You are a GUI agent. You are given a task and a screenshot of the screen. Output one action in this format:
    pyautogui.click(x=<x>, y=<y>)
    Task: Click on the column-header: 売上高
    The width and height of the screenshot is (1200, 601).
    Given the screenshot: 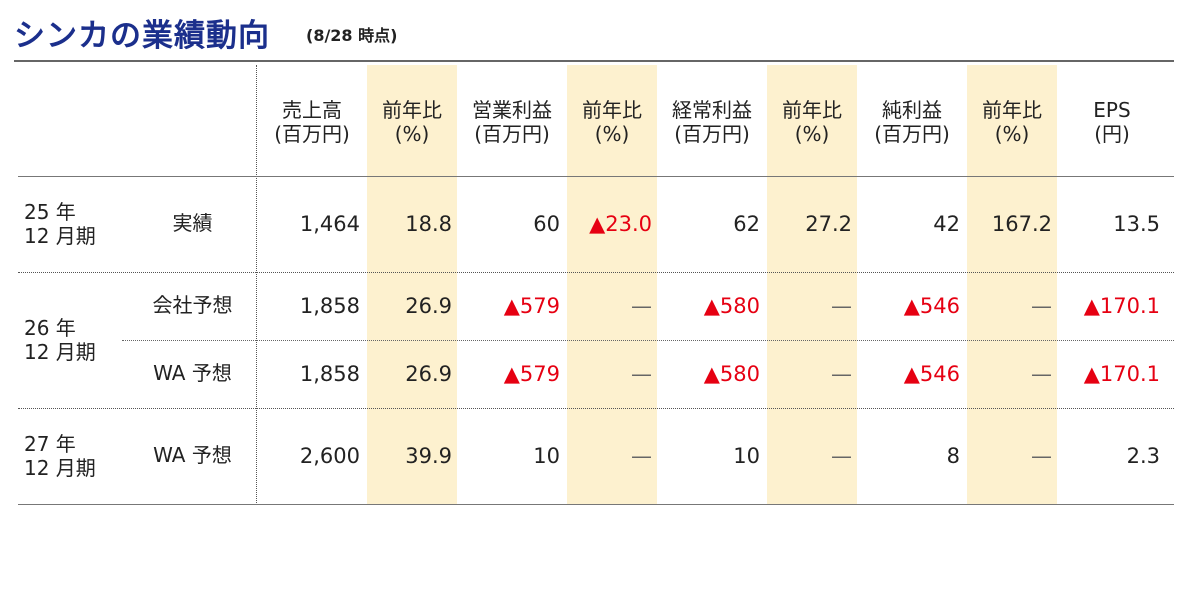 What is the action you would take?
    pyautogui.click(x=312, y=110)
    